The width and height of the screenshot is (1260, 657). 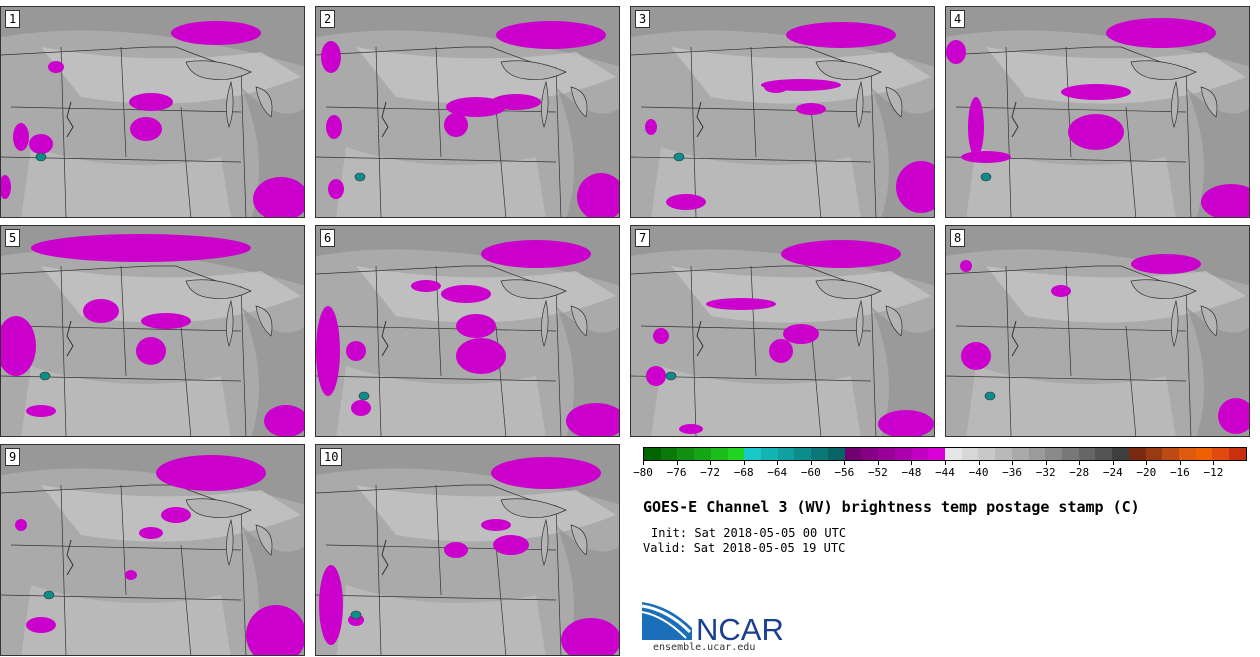 I want to click on stamp-number-label: 3, so click(x=643, y=19).